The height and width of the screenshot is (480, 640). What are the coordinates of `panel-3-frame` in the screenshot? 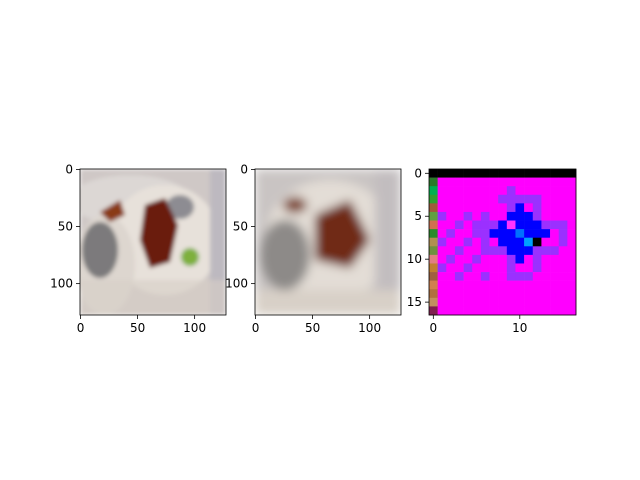 It's located at (502, 242).